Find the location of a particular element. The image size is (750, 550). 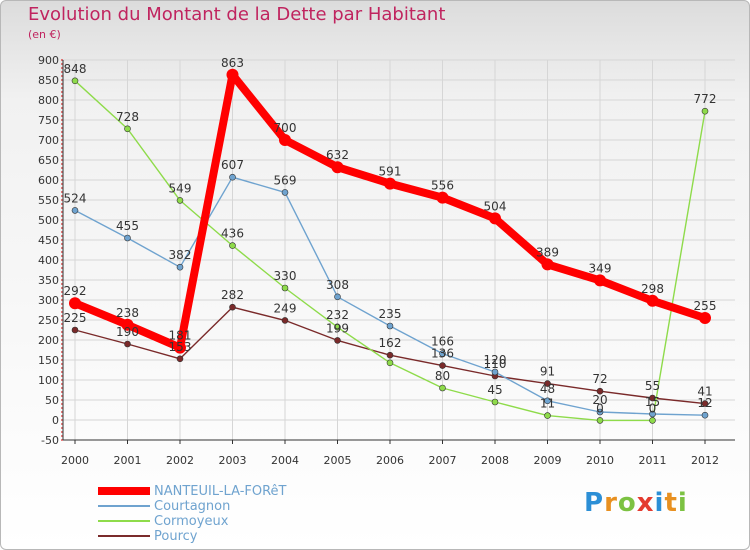

data-label: 0 is located at coordinates (600, 408).